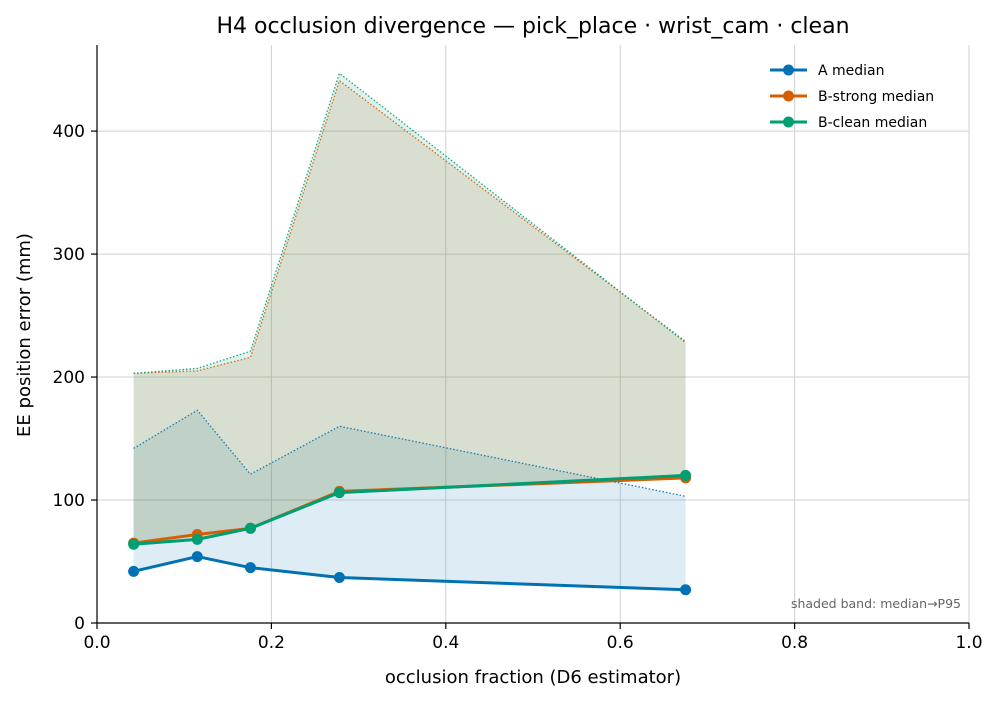 The image size is (1001, 701). I want to click on x-tick-label-1: 0.2, so click(271, 643).